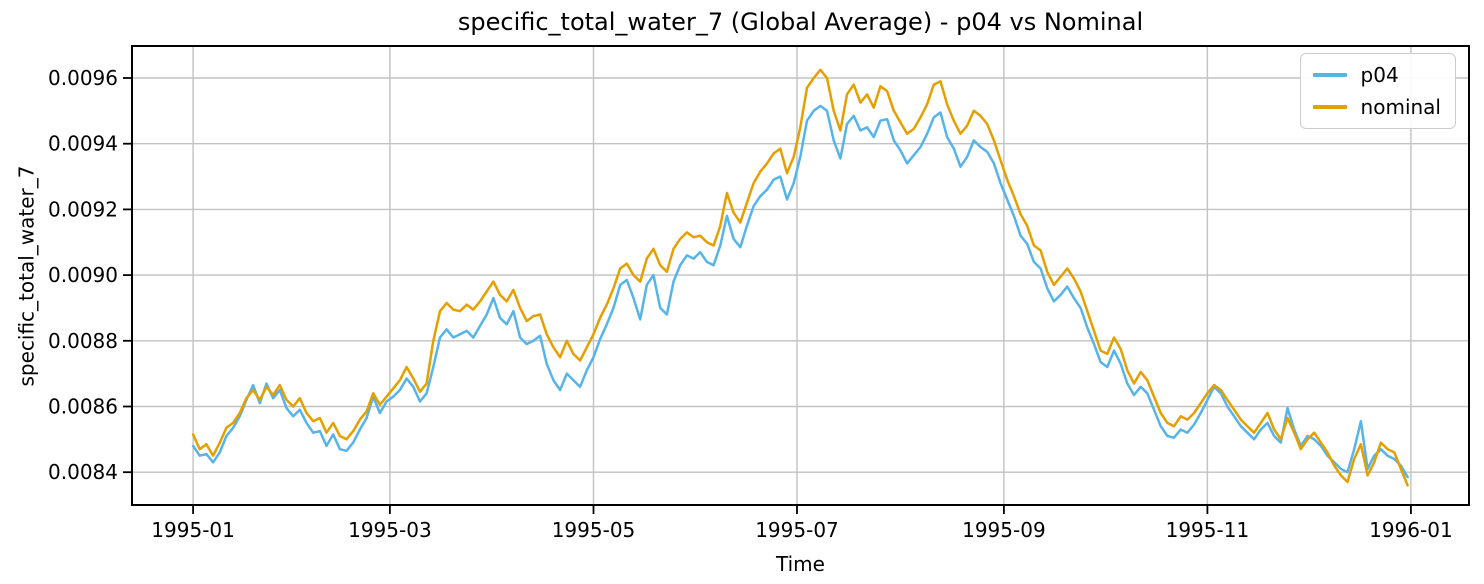 This screenshot has height=584, width=1484. I want to click on legend-item-nominal: nominal, so click(1376, 107).